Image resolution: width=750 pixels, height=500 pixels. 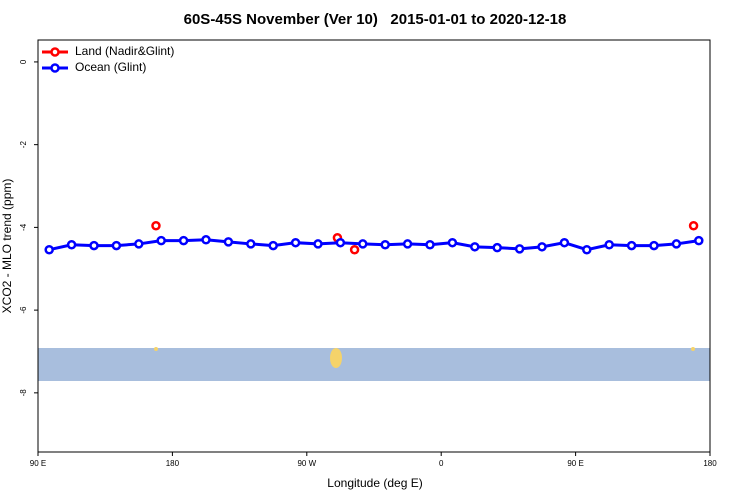 What do you see at coordinates (374, 483) in the screenshot?
I see `x-axis-label: Longitude (deg E)` at bounding box center [374, 483].